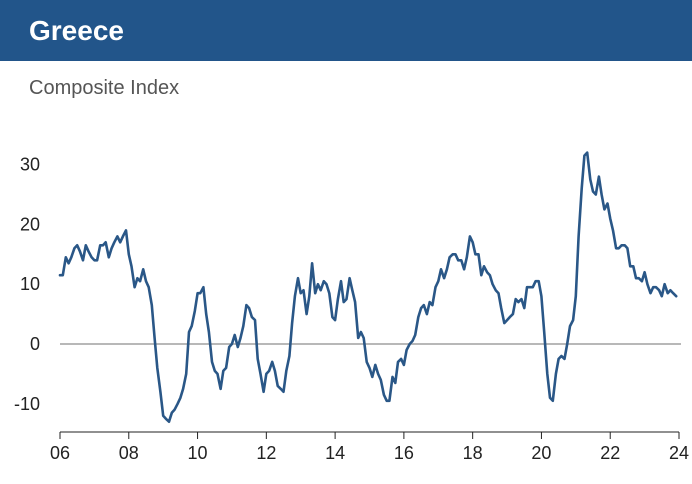 This screenshot has height=484, width=692. Describe the element at coordinates (335, 453) in the screenshot. I see `x-tick-label: 14` at that location.